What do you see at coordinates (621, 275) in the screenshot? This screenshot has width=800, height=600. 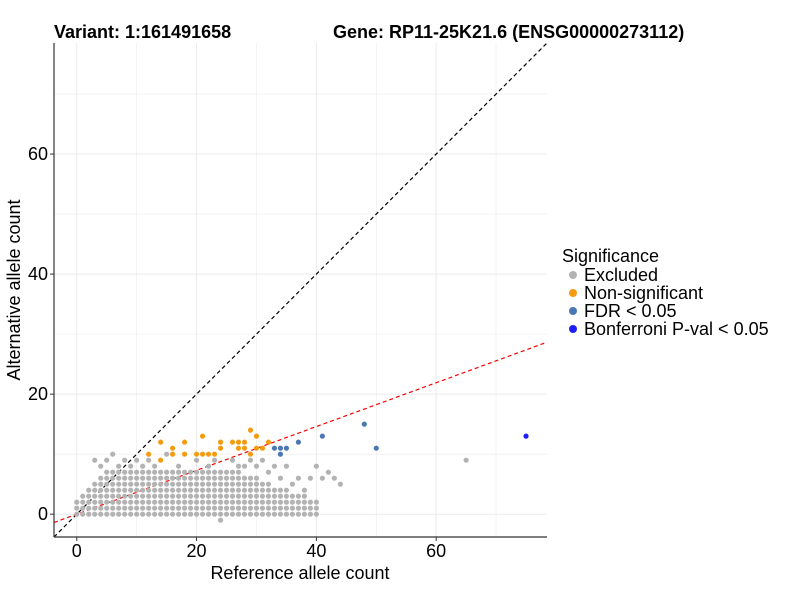 I see `legend-label: Excluded` at bounding box center [621, 275].